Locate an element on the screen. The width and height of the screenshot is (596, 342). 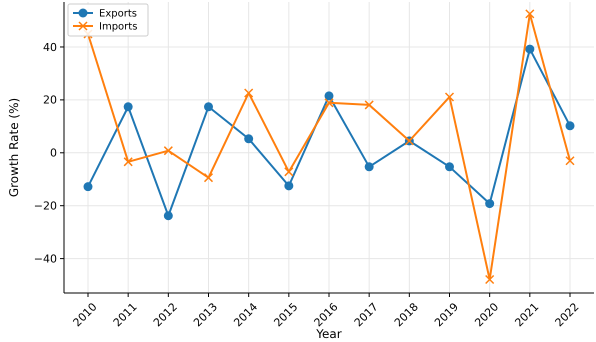
x-axis-title: Year is located at coordinates (328, 334).